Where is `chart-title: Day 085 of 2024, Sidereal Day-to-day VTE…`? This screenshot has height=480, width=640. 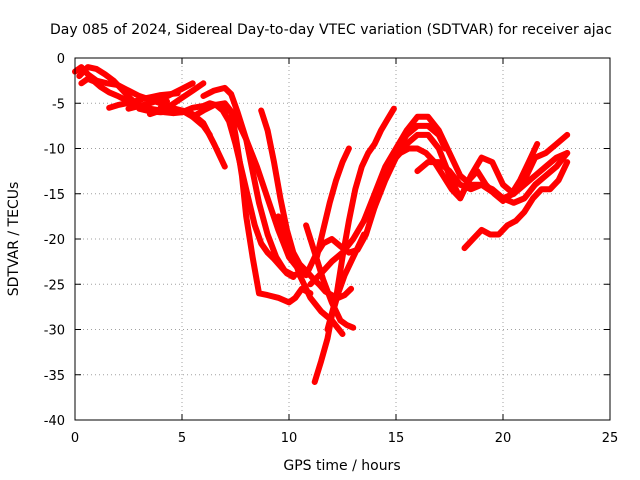
chart-title: Day 085 of 2024, Sidereal Day-to-day VTE… is located at coordinates (331, 30).